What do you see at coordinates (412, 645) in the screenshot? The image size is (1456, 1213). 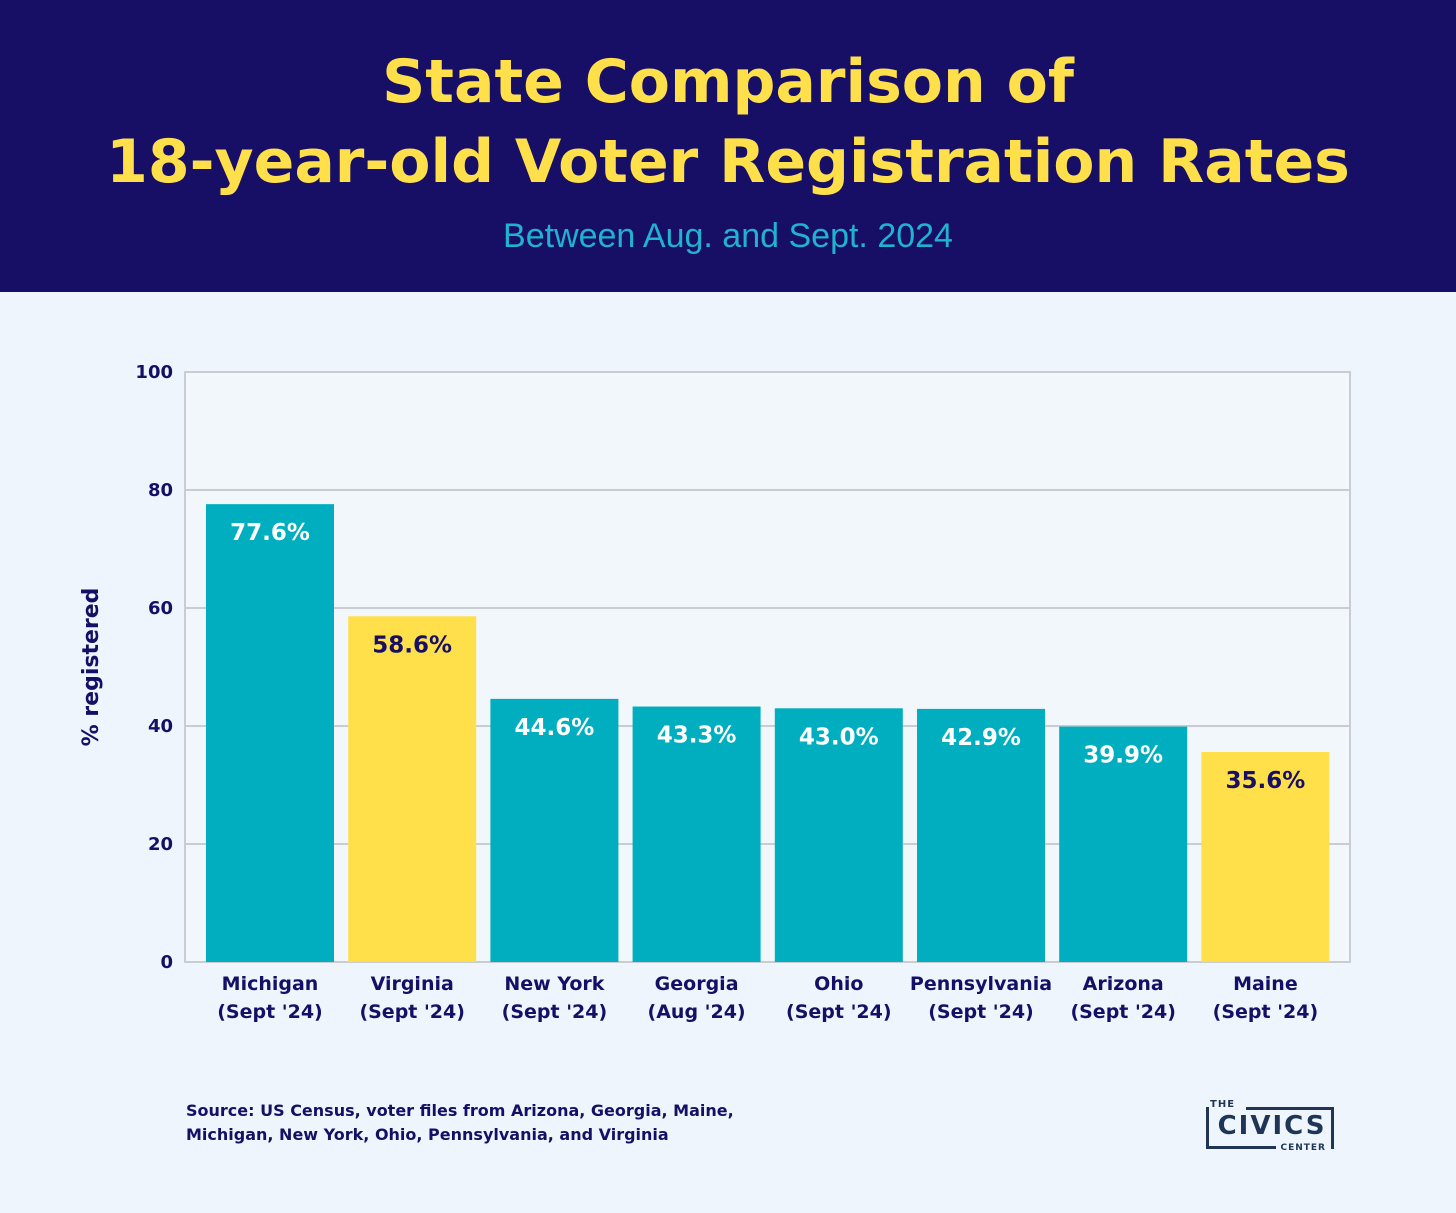 I see `bar-value-label: 58.6%` at bounding box center [412, 645].